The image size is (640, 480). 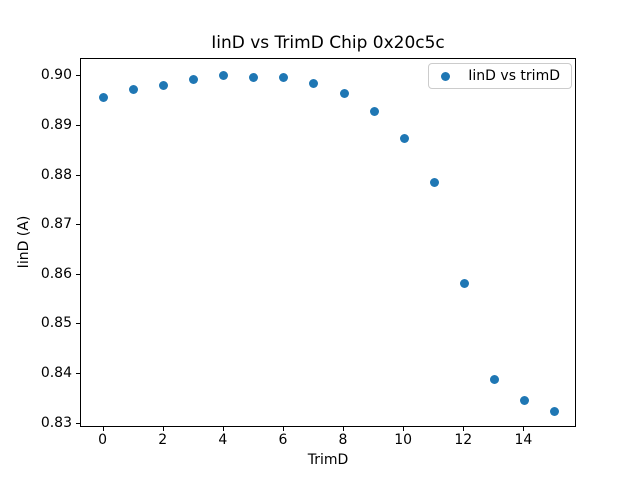 What do you see at coordinates (523, 440) in the screenshot?
I see `x-tick-label: 14` at bounding box center [523, 440].